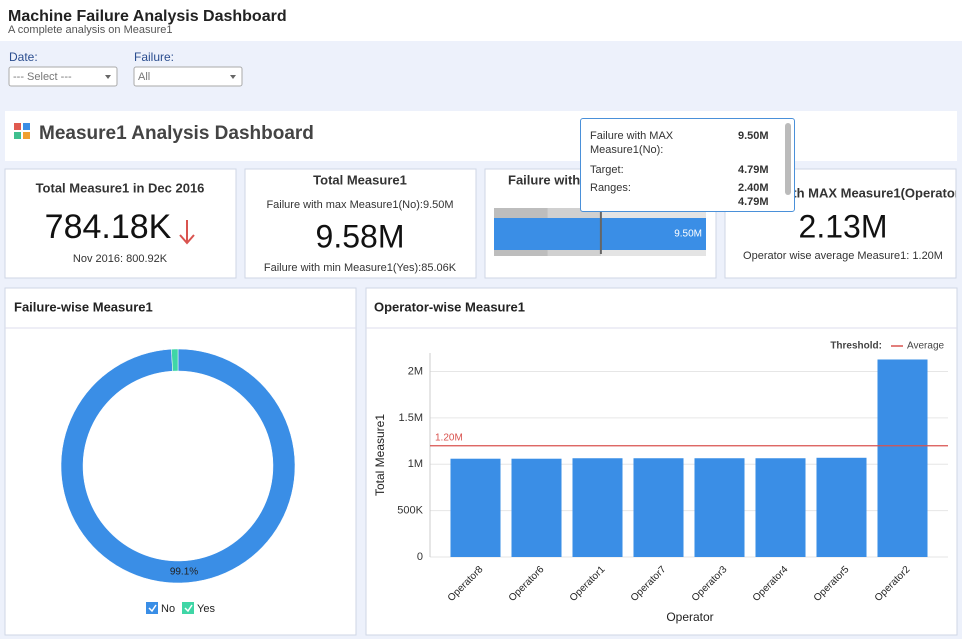 This screenshot has height=639, width=962. I want to click on y-tick-label: 1M, so click(415, 464).